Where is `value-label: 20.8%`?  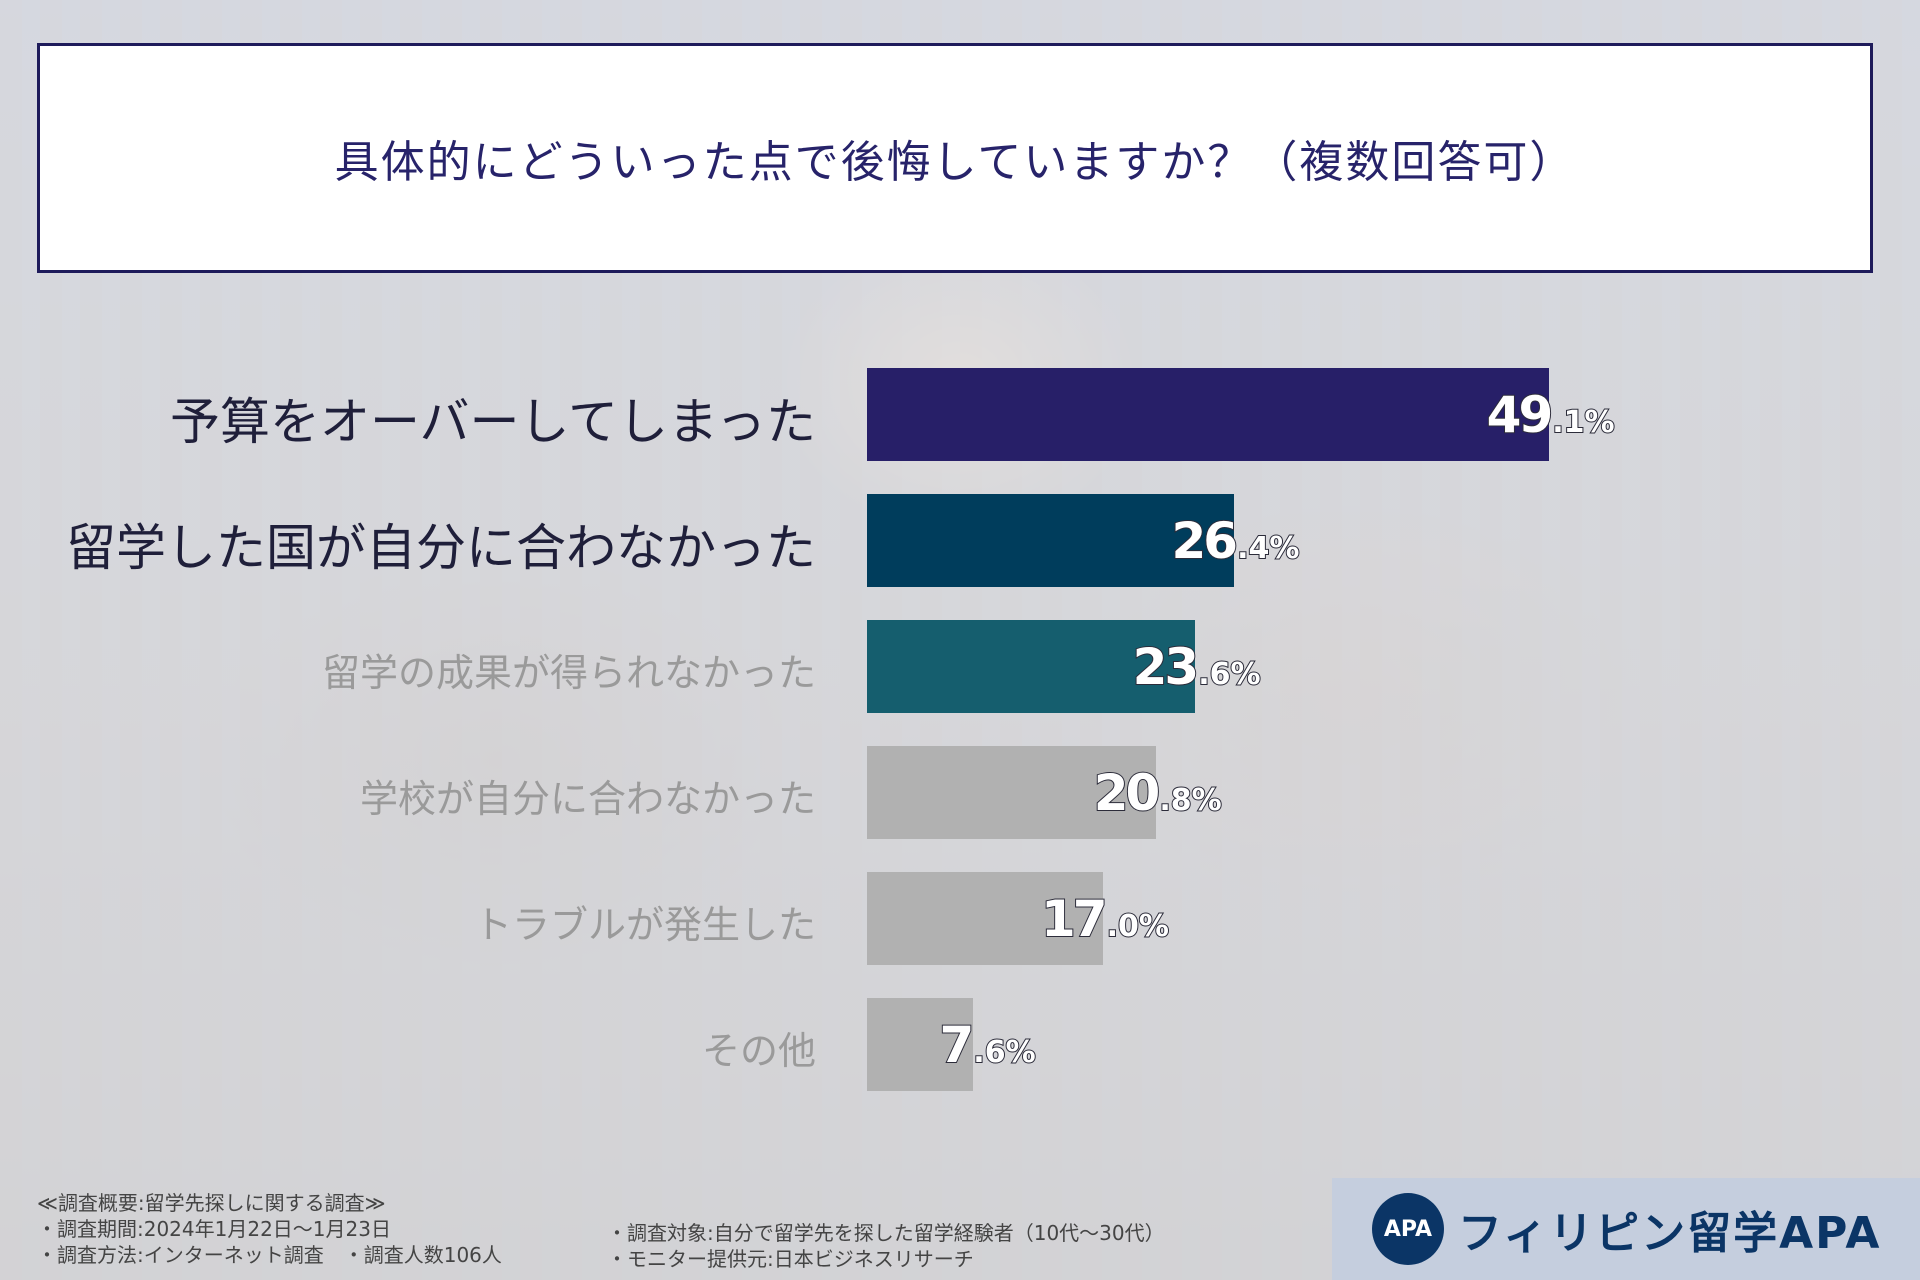
value-label: 20.8% is located at coordinates (1158, 793).